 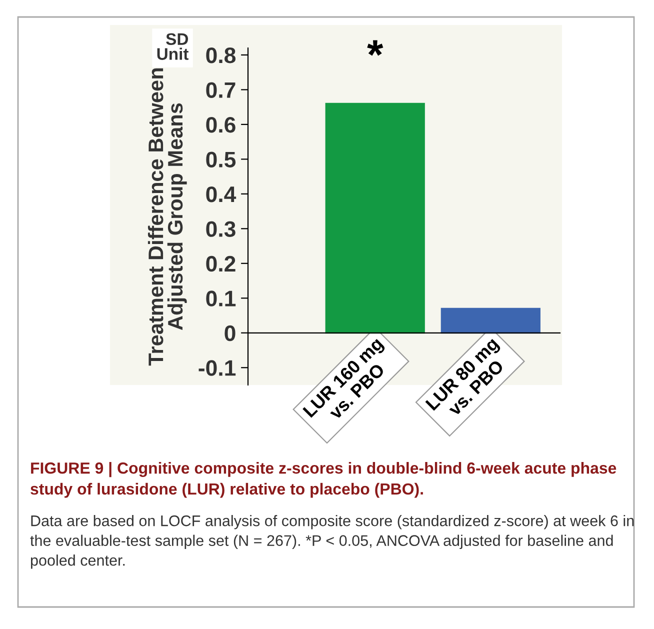 I want to click on text: Data are based on LOCF analysis of composite score (standardized z-score) at week 6 in the evaluable-test sample set (N = 267). *P < 0.05, ANCOVA adjusted for baseline and pooled center., so click(x=332, y=542).